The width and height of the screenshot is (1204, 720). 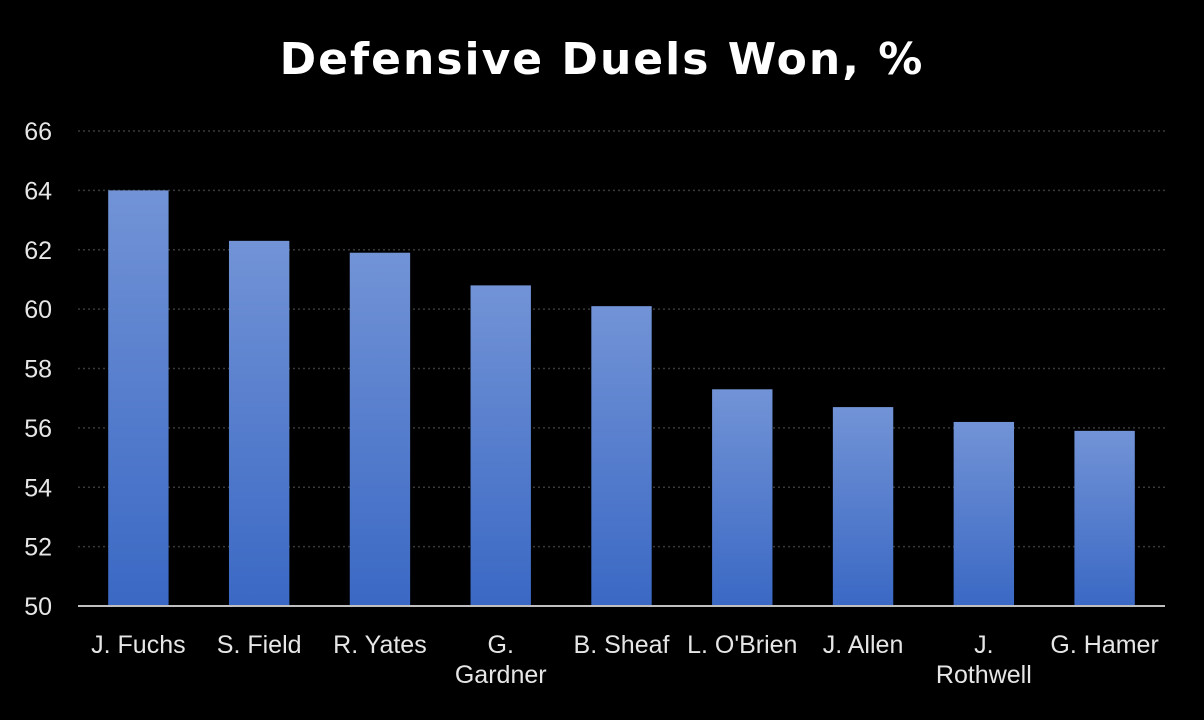 I want to click on x-tick-label: J. Fuchs, so click(x=138, y=645).